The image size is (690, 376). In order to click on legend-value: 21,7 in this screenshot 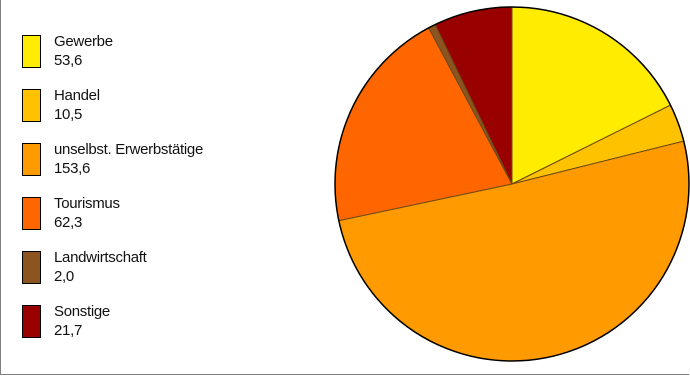, I will do `click(68, 330)`.